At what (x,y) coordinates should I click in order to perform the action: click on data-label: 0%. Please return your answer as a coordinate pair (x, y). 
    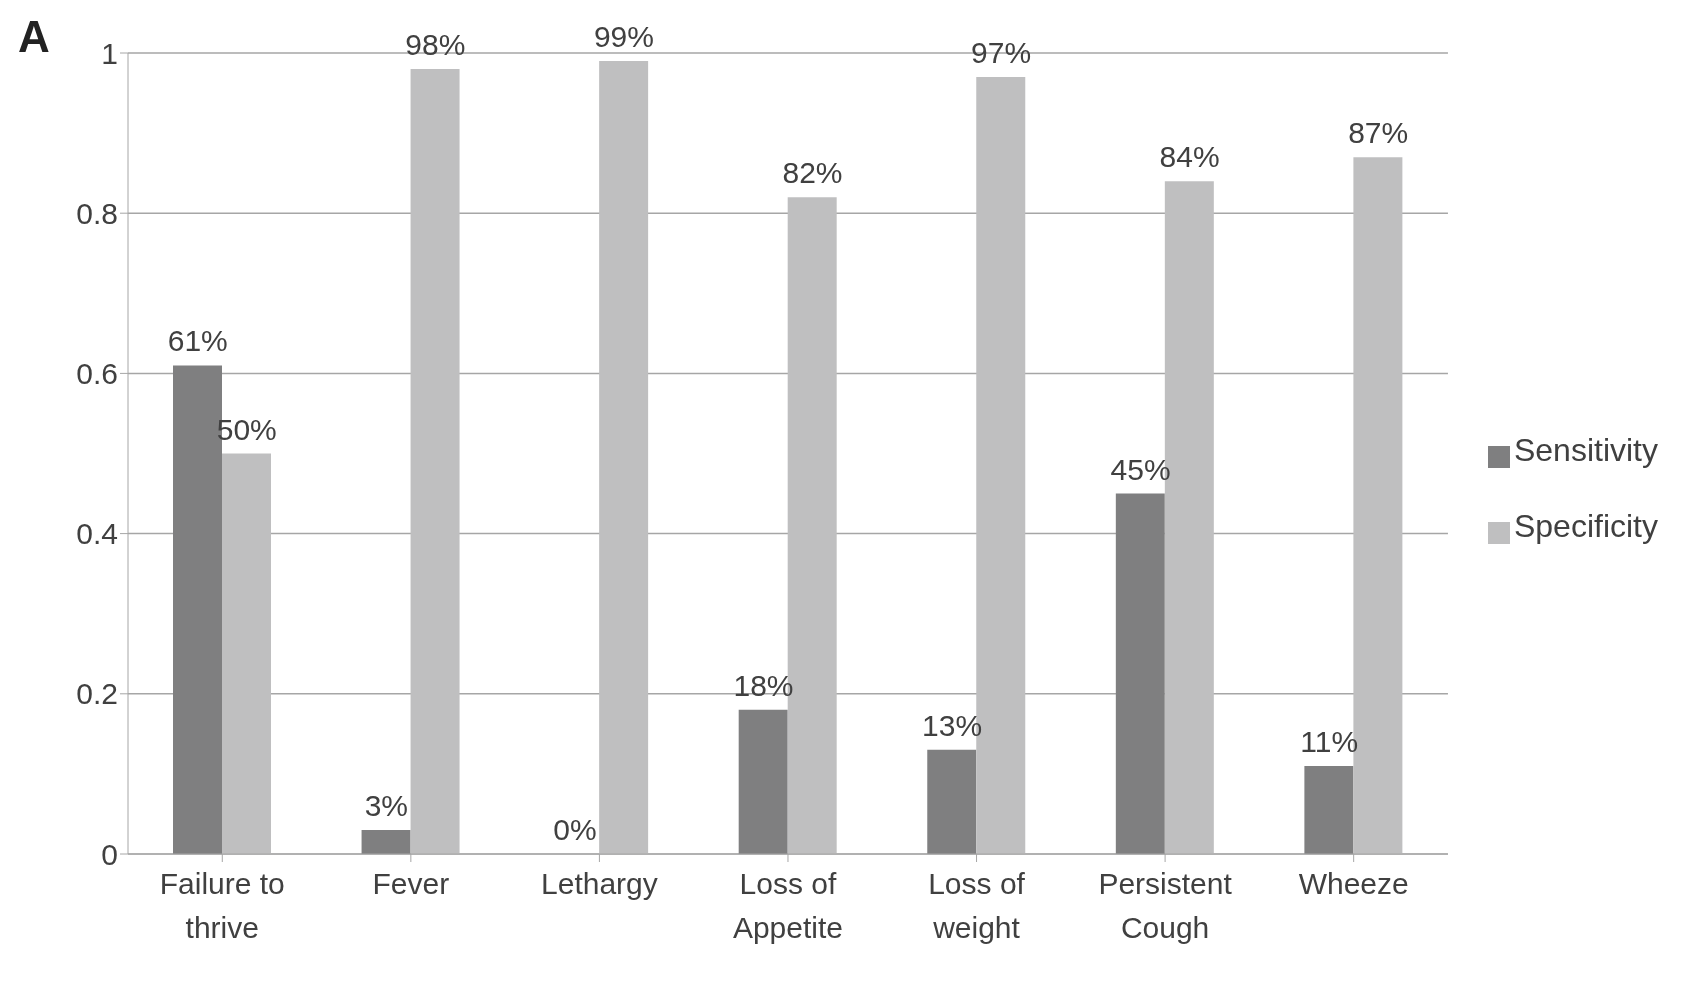
    Looking at the image, I should click on (575, 829).